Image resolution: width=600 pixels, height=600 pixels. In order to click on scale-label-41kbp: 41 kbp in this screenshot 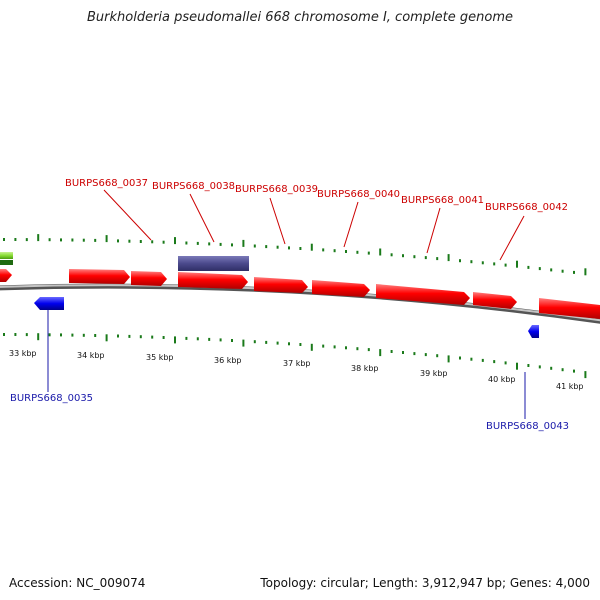, I will do `click(570, 386)`.